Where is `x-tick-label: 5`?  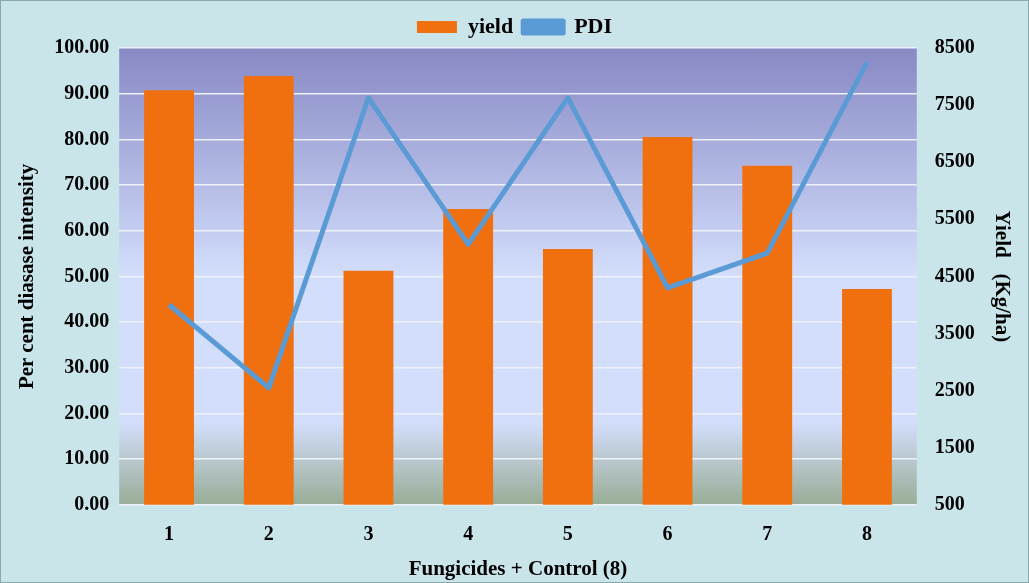 x-tick-label: 5 is located at coordinates (567, 532).